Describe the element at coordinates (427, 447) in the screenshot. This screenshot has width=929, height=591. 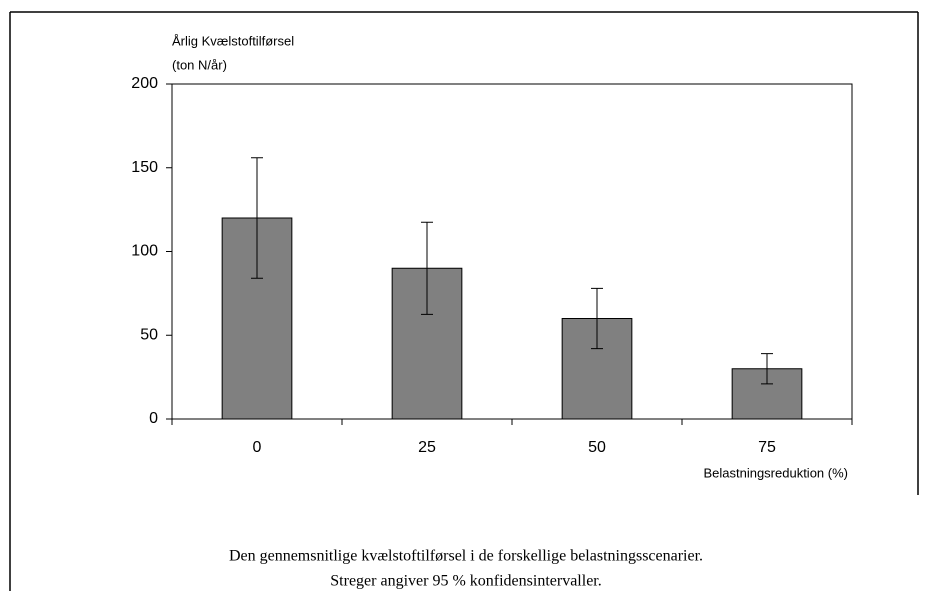
I see `x-tick-label: 25` at that location.